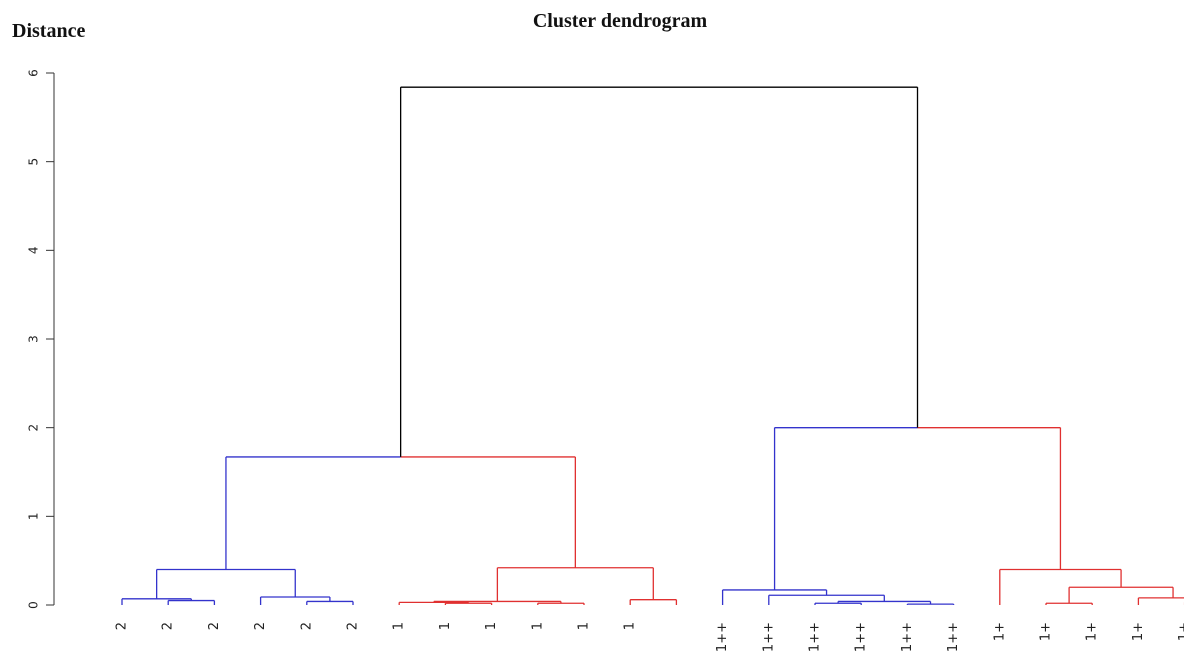  Describe the element at coordinates (34, 517) in the screenshot. I see `y-tick-label: 1` at that location.